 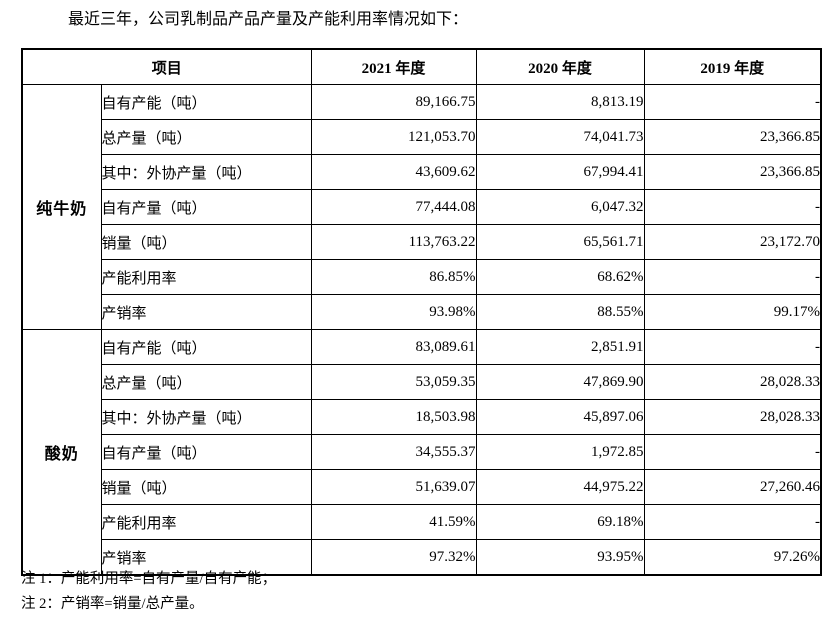 I want to click on value-2020: 69.18%, so click(x=560, y=522).